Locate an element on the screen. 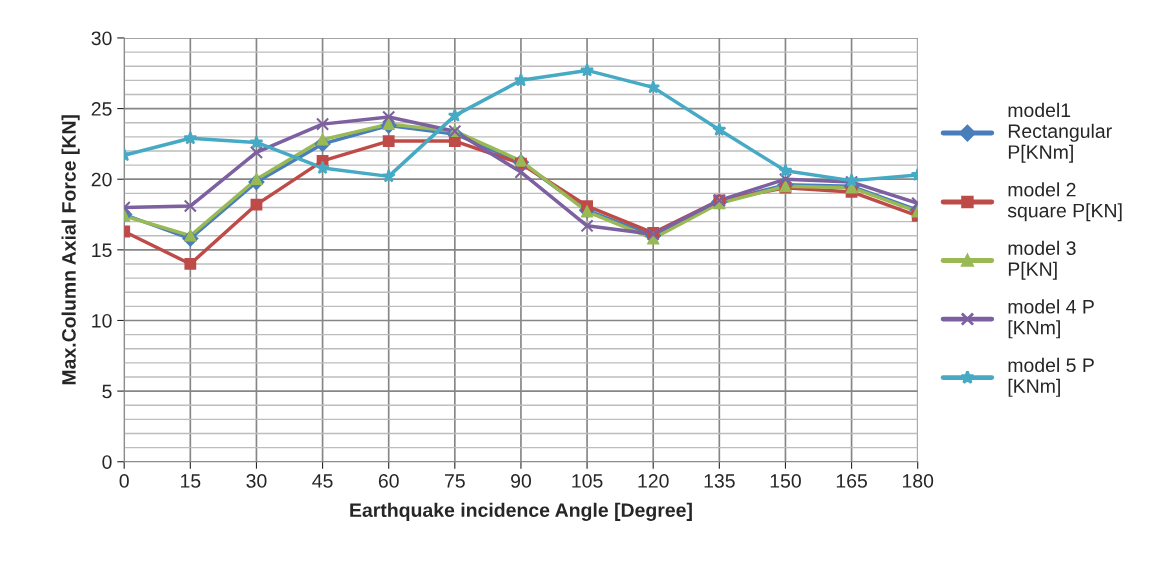  x-tick-label: 120 is located at coordinates (653, 481).